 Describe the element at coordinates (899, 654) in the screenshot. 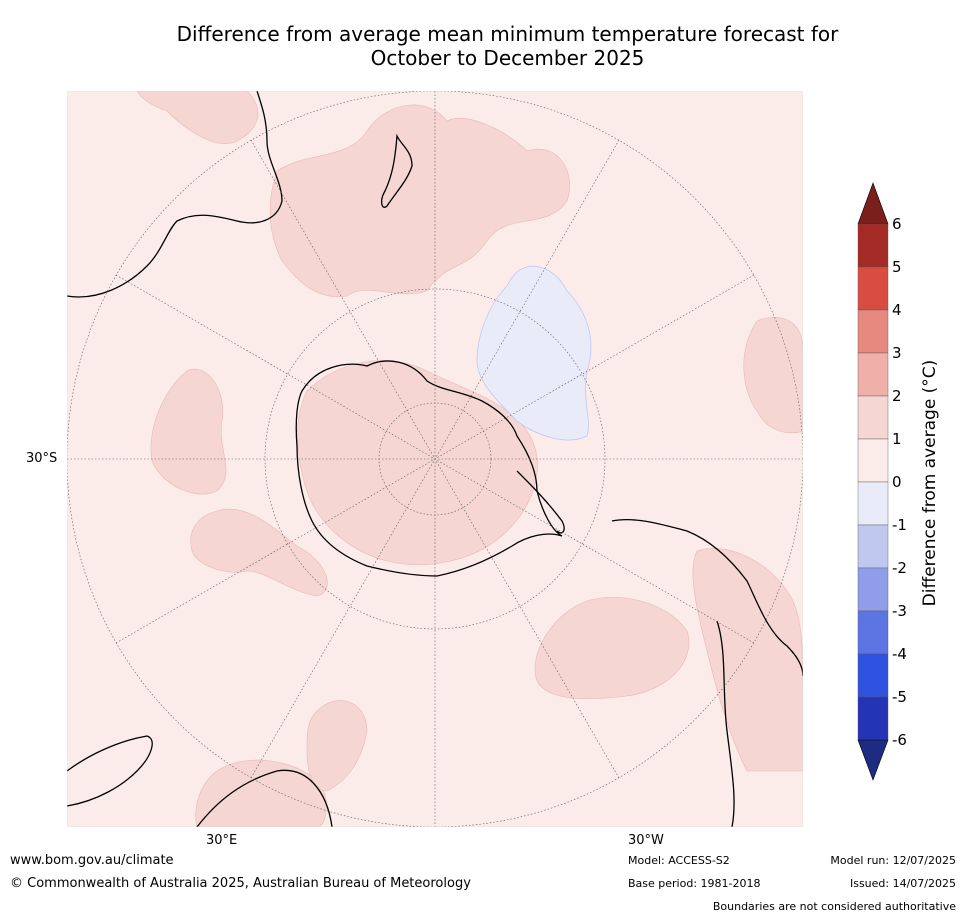

I see `colorbar-tick-label: -4` at that location.